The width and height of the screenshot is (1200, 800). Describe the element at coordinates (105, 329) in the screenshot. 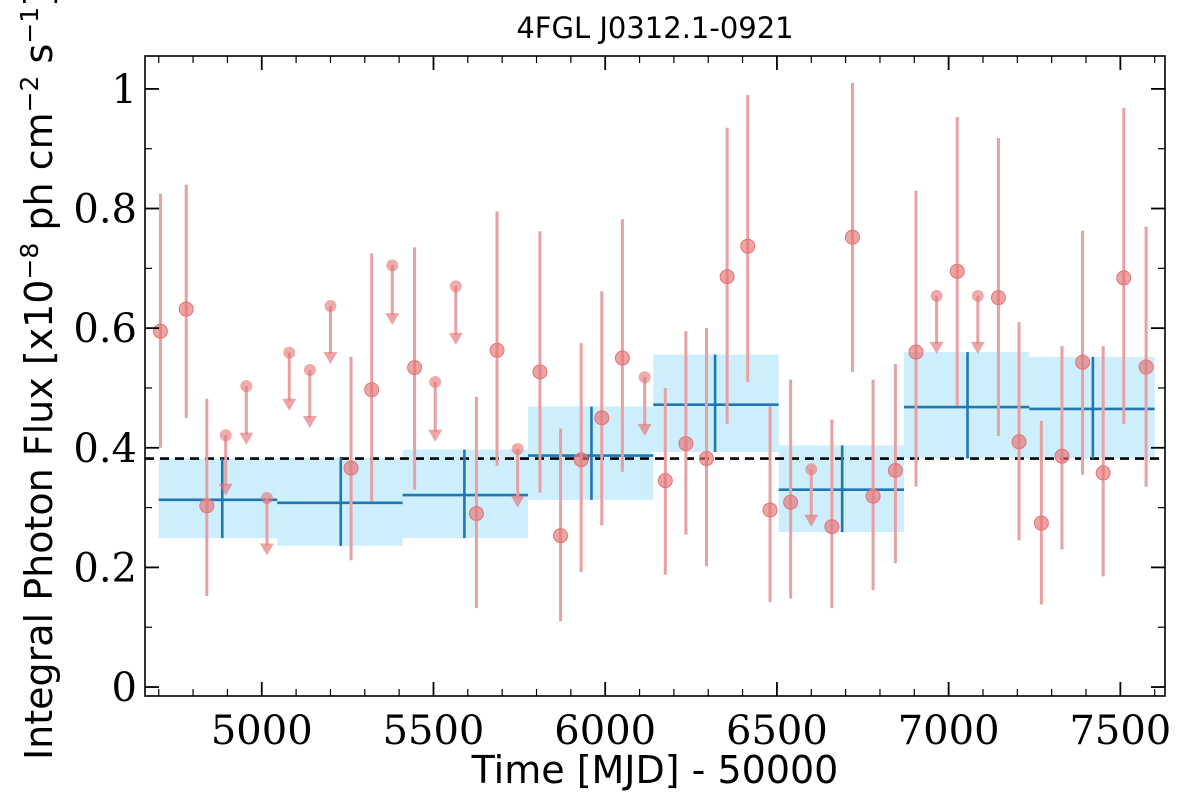

I see `y-tick-label: 0.6` at that location.